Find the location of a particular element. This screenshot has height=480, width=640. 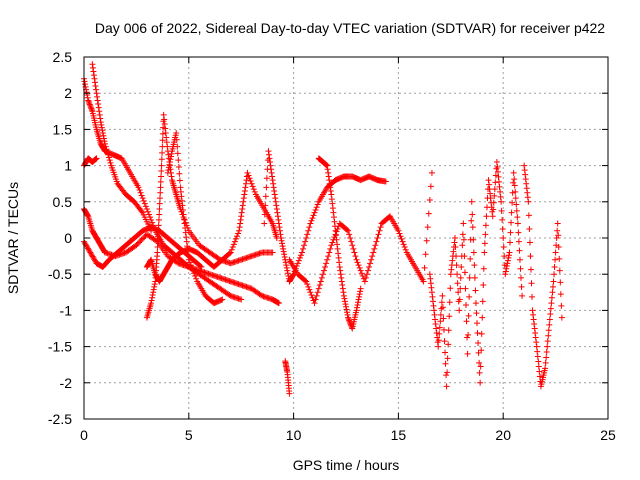

x-axis-label: GPS time / hours is located at coordinates (346, 465).